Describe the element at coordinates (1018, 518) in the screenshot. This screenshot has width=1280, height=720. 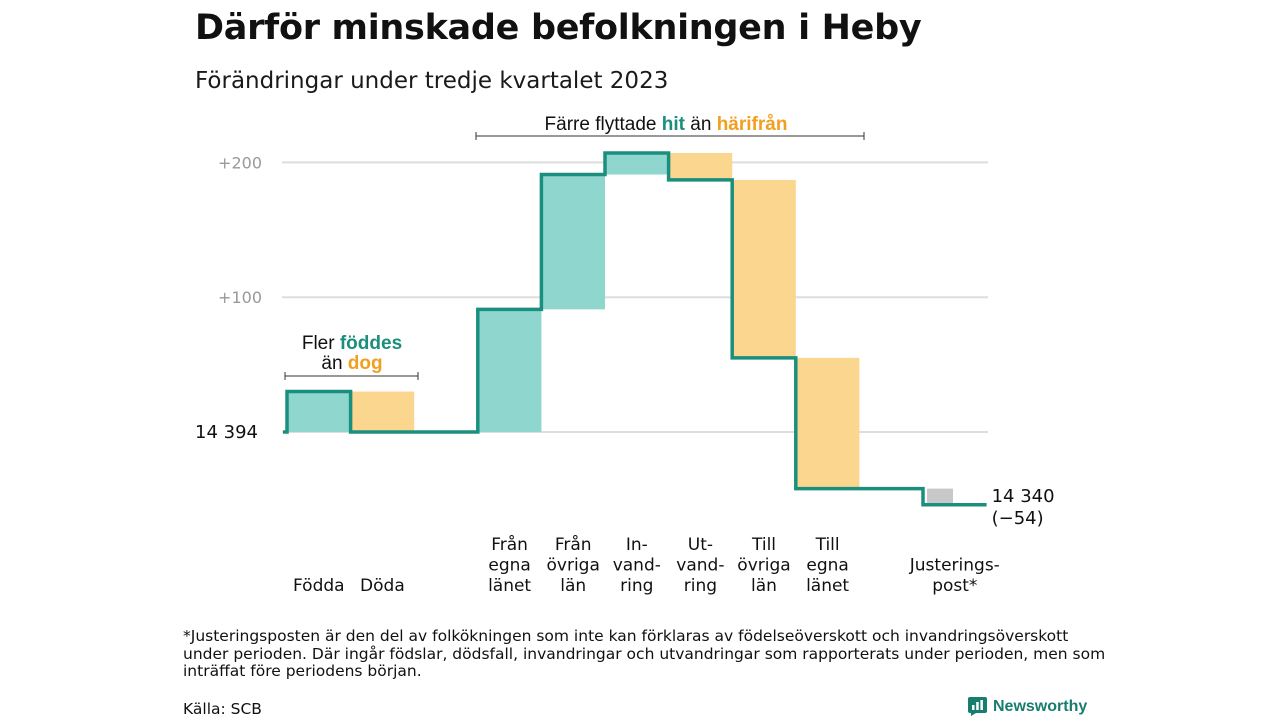
I see `end-change-label: (−54)` at that location.